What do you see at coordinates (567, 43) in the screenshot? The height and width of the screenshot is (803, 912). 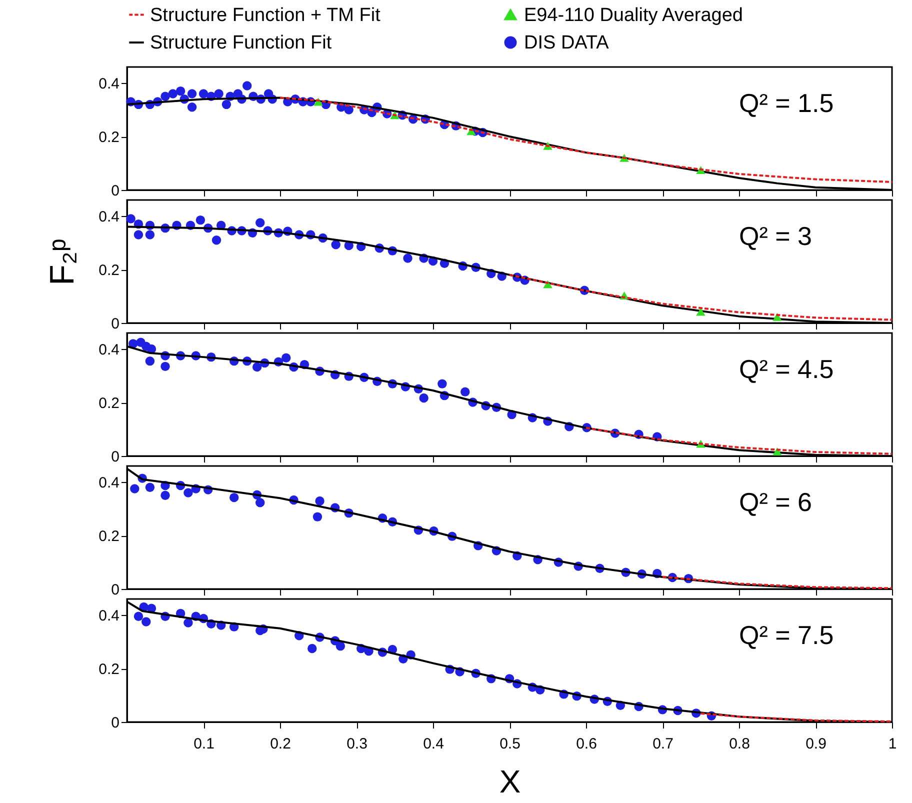 I see `legend-label: DIS DATA` at bounding box center [567, 43].